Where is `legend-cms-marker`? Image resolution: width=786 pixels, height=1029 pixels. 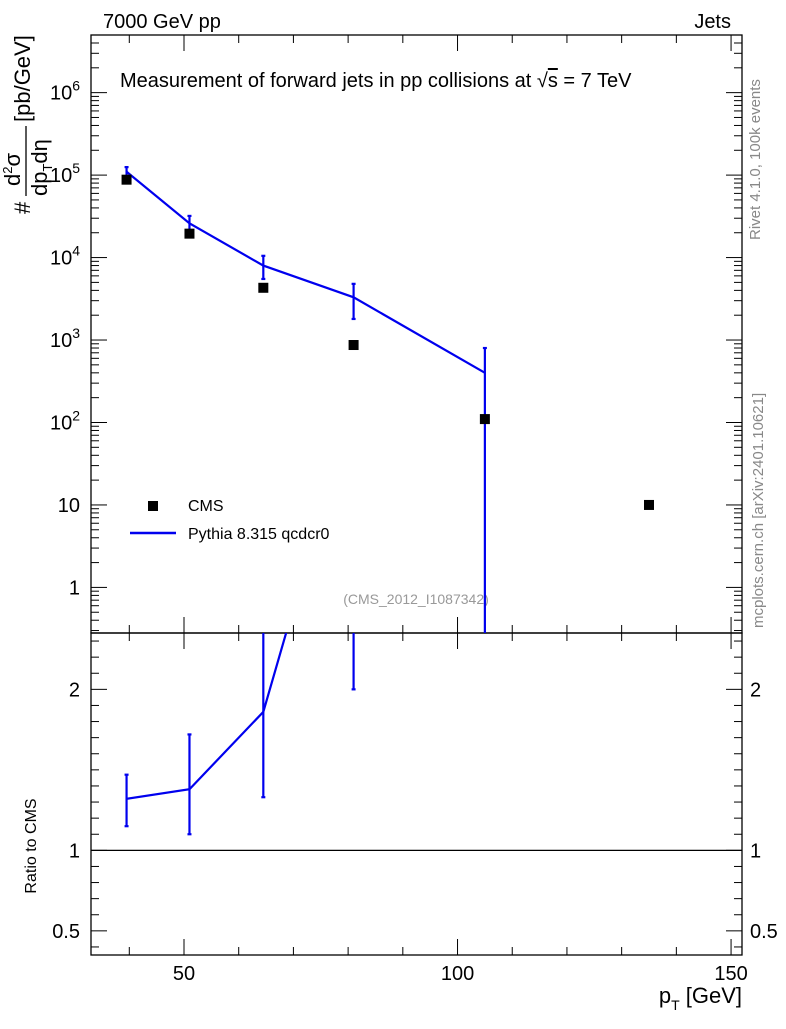 legend-cms-marker is located at coordinates (153, 506).